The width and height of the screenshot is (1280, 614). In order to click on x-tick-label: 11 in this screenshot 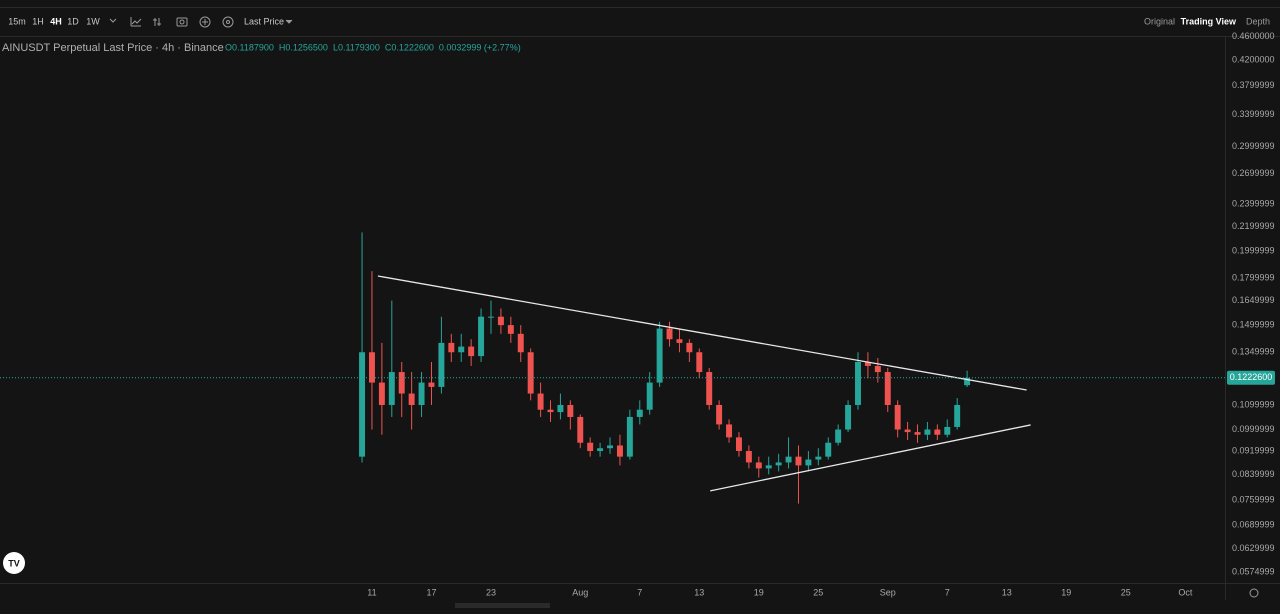, I will do `click(371, 592)`.